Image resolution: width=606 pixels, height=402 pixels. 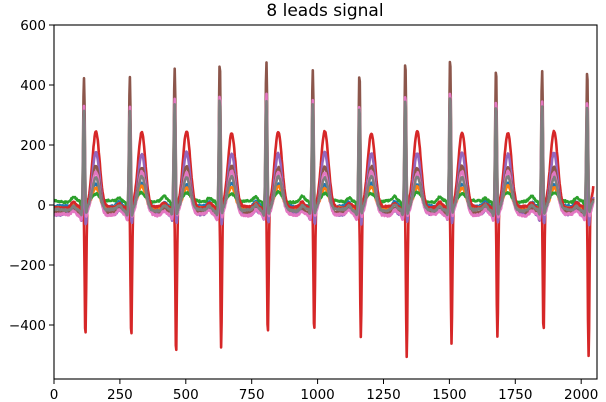 What do you see at coordinates (33, 146) in the screenshot?
I see `y-tick-label: 200` at bounding box center [33, 146].